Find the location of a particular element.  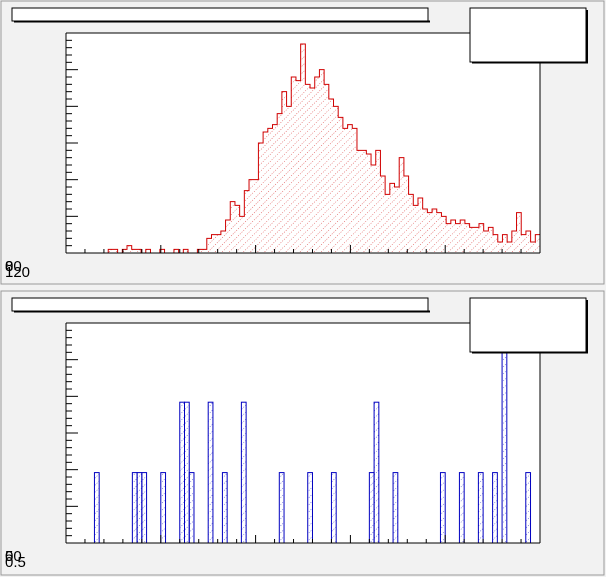

stats-box is located at coordinates (528, 35).